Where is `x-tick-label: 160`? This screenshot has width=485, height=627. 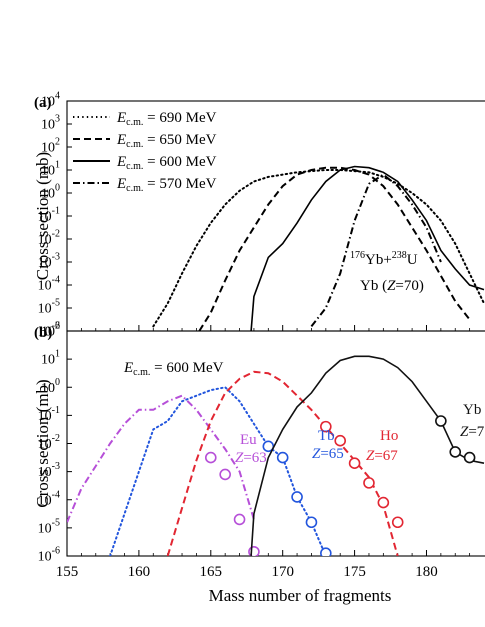 x-tick-label: 160 is located at coordinates (139, 572).